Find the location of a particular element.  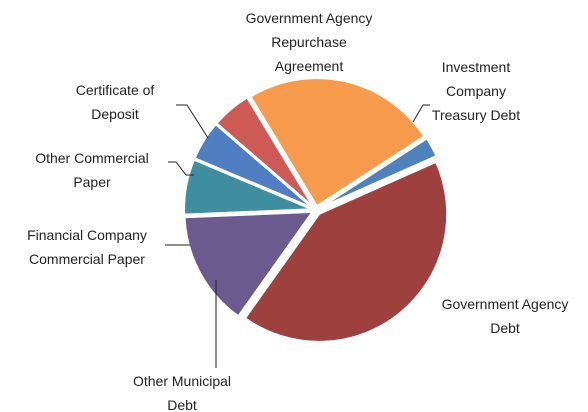

slice-label: Other Municipal Debt is located at coordinates (182, 392).